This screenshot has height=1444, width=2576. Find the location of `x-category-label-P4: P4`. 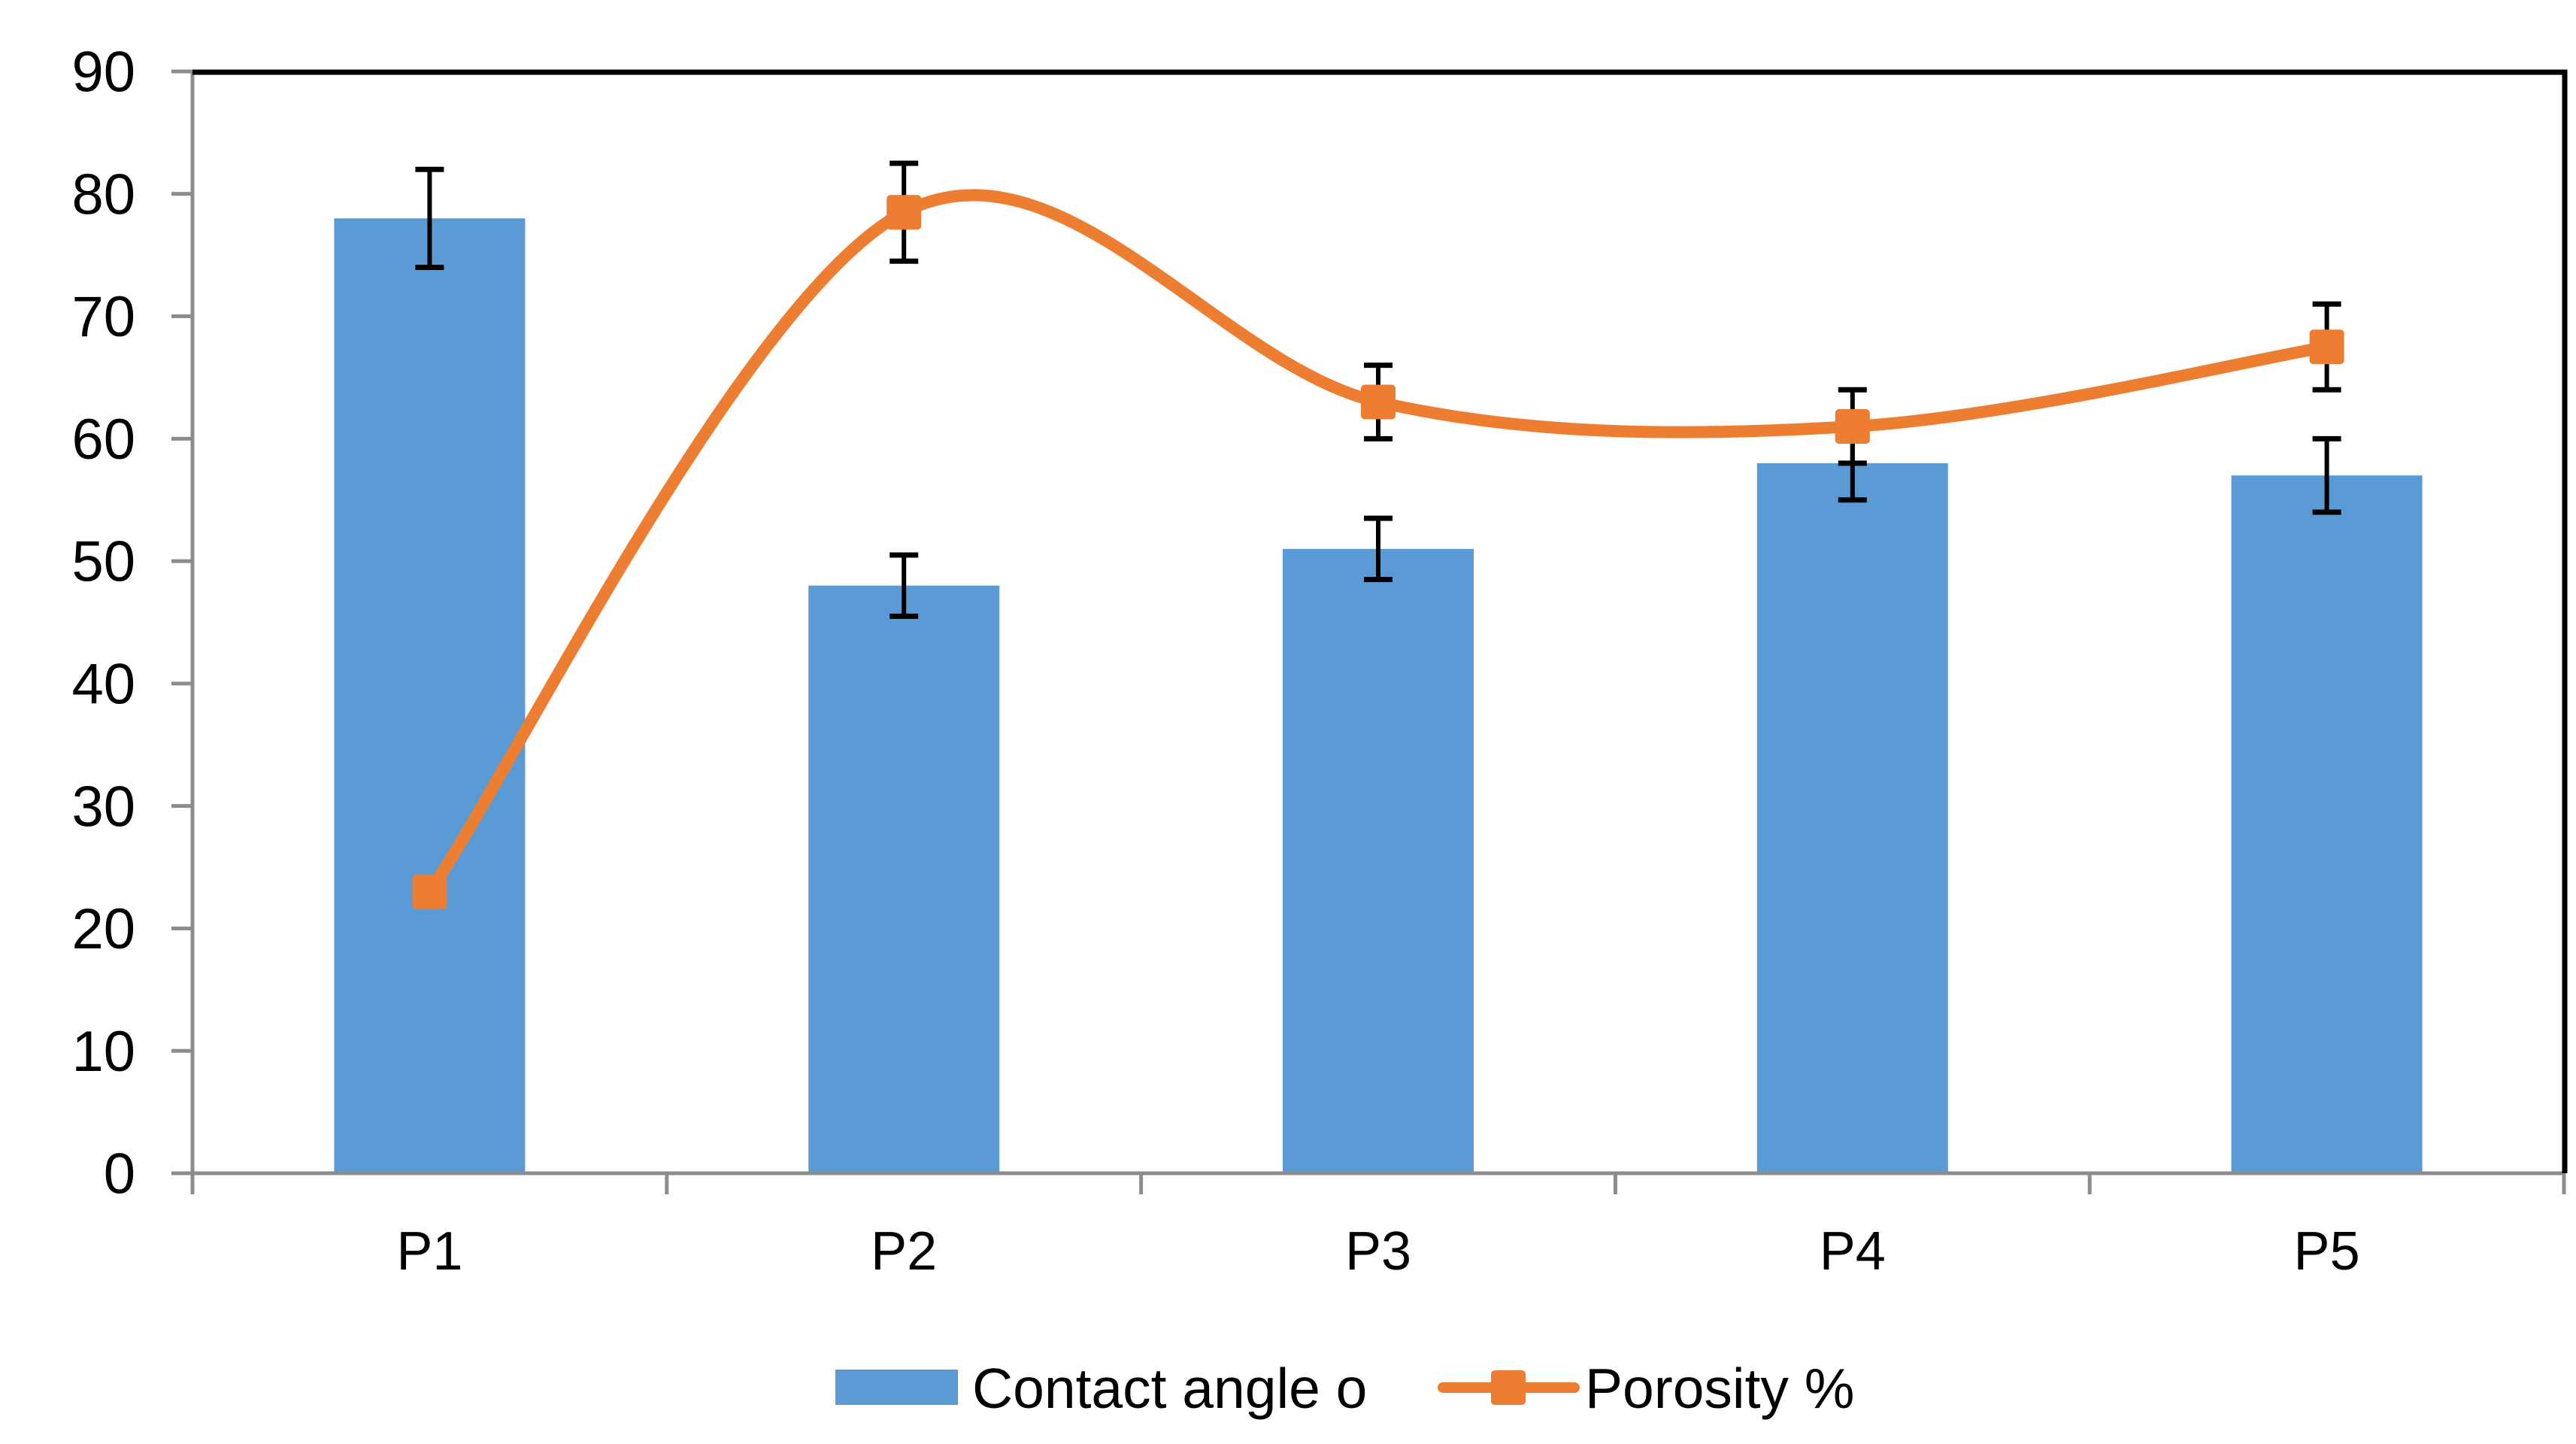

x-category-label-P4: P4 is located at coordinates (1853, 1251).